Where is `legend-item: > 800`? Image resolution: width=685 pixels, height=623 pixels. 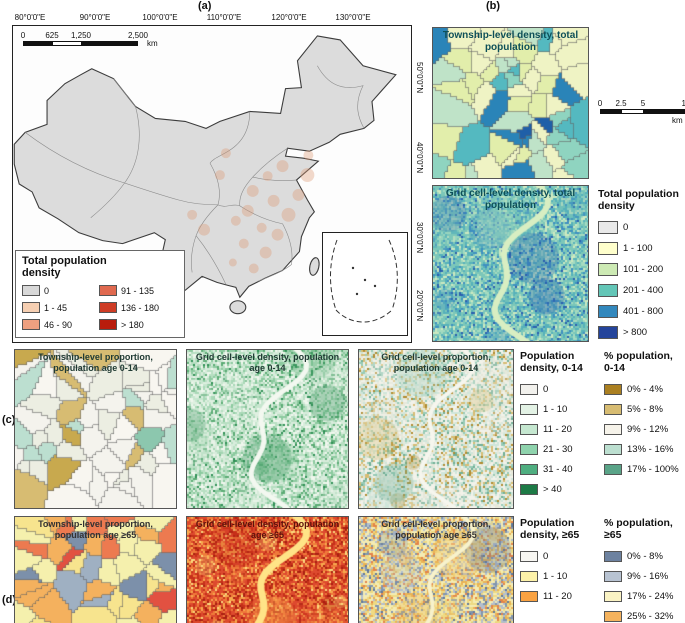
legend-item: > 800 is located at coordinates (641, 332).